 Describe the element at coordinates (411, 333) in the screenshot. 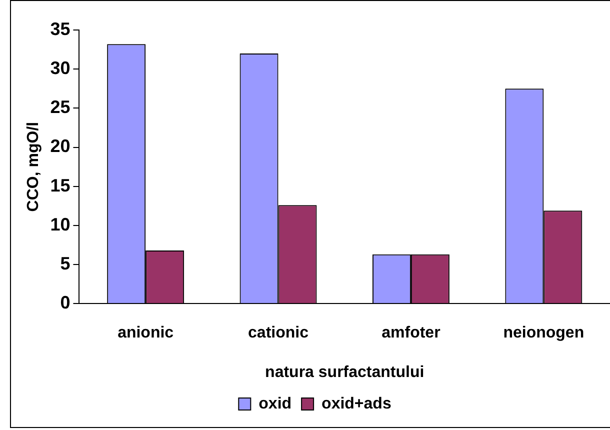

I see `x-tick-label: amfoter` at that location.